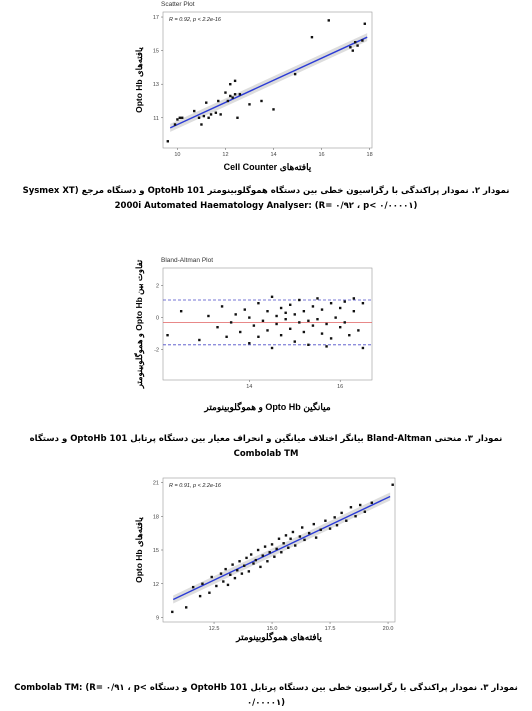 The height and width of the screenshot is (711, 532). I want to click on x-tick-label: 15.0, so click(272, 629).